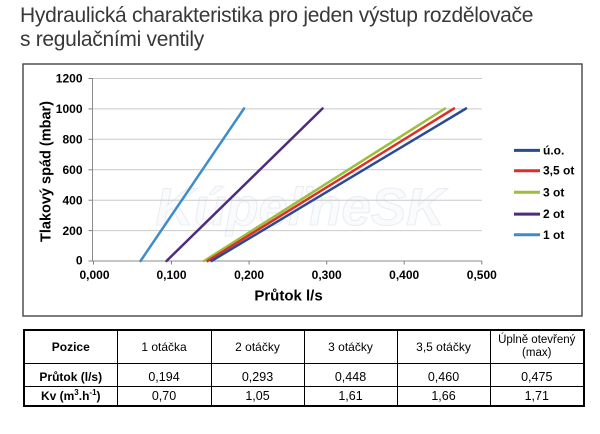  I want to click on svg-text: 0, so click(79, 261).